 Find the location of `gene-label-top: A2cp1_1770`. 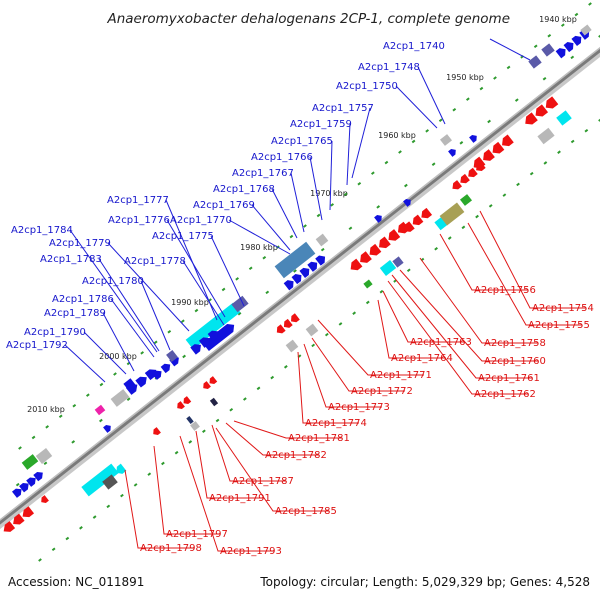

gene-label-top: A2cp1_1770 is located at coordinates (201, 220).